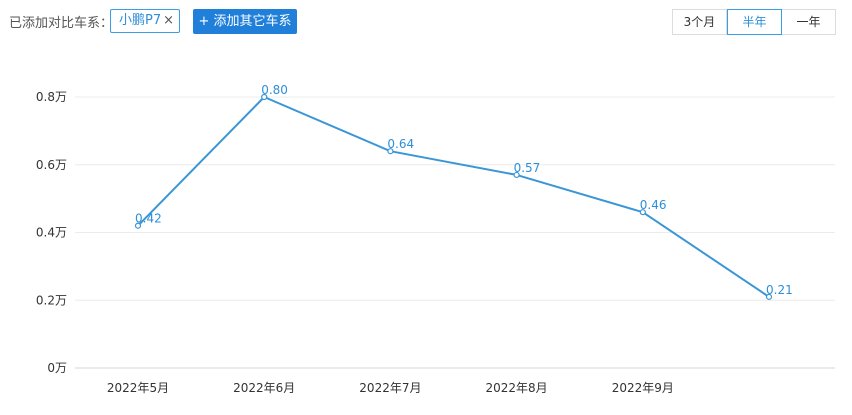  What do you see at coordinates (252, 21) in the screenshot?
I see `add-series-label: 添加其它车系` at bounding box center [252, 21].